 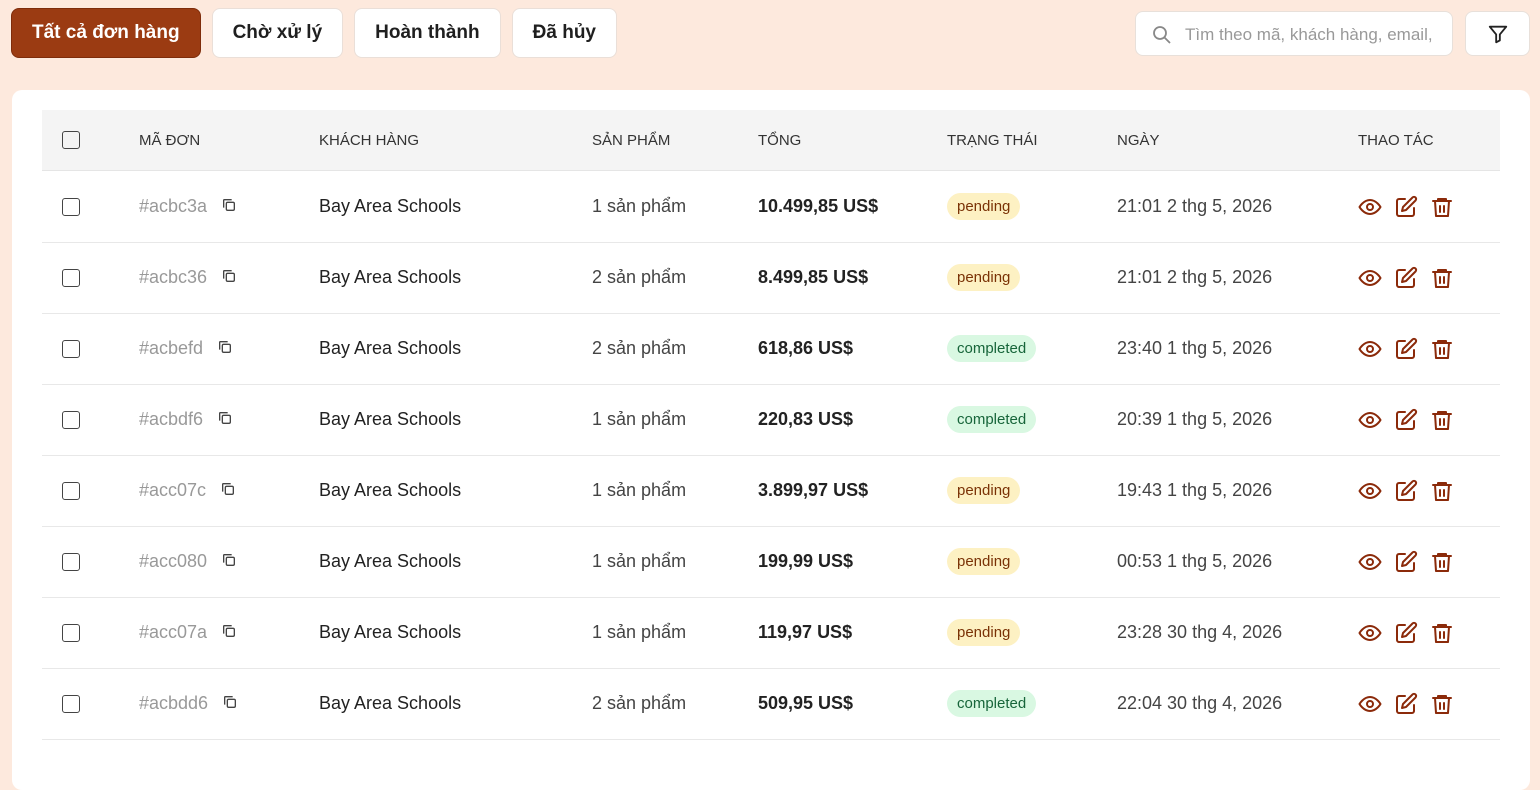 I want to click on search-box: Tìm theo mã, khách hàng, email,, so click(x=1294, y=33).